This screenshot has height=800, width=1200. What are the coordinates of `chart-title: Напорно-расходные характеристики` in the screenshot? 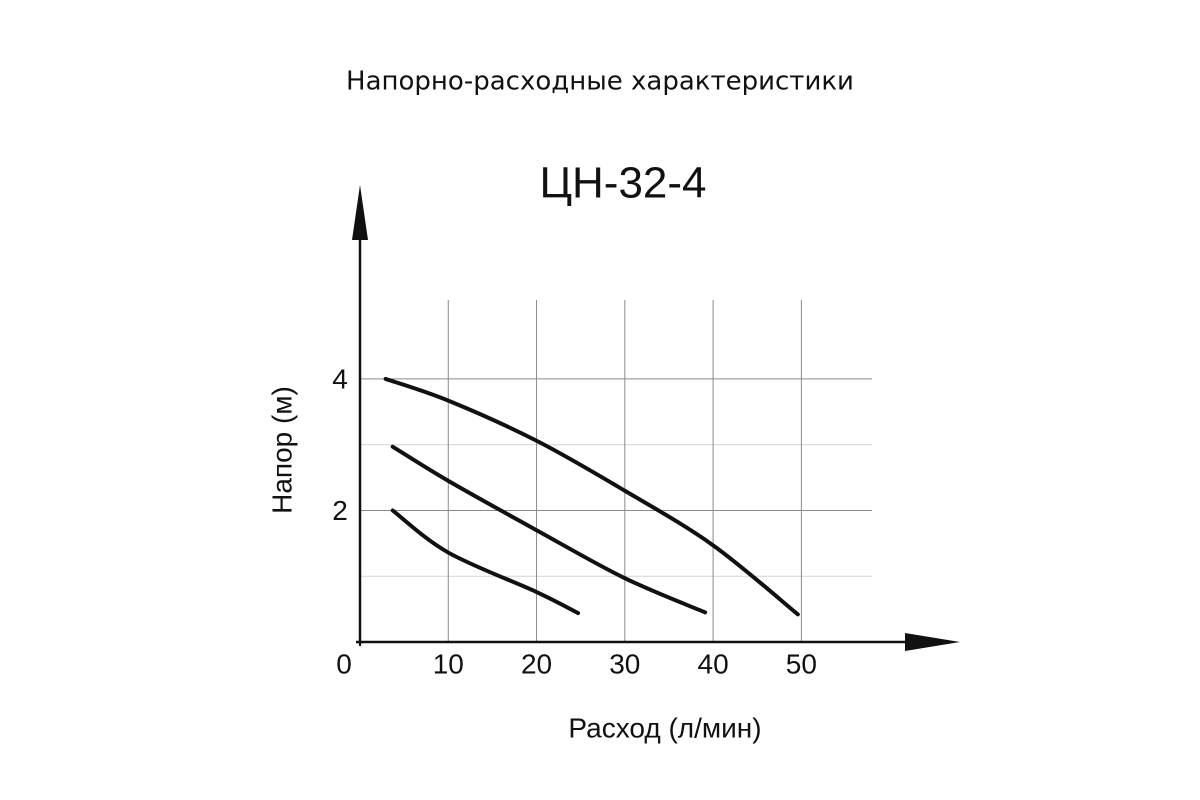 It's located at (600, 82).